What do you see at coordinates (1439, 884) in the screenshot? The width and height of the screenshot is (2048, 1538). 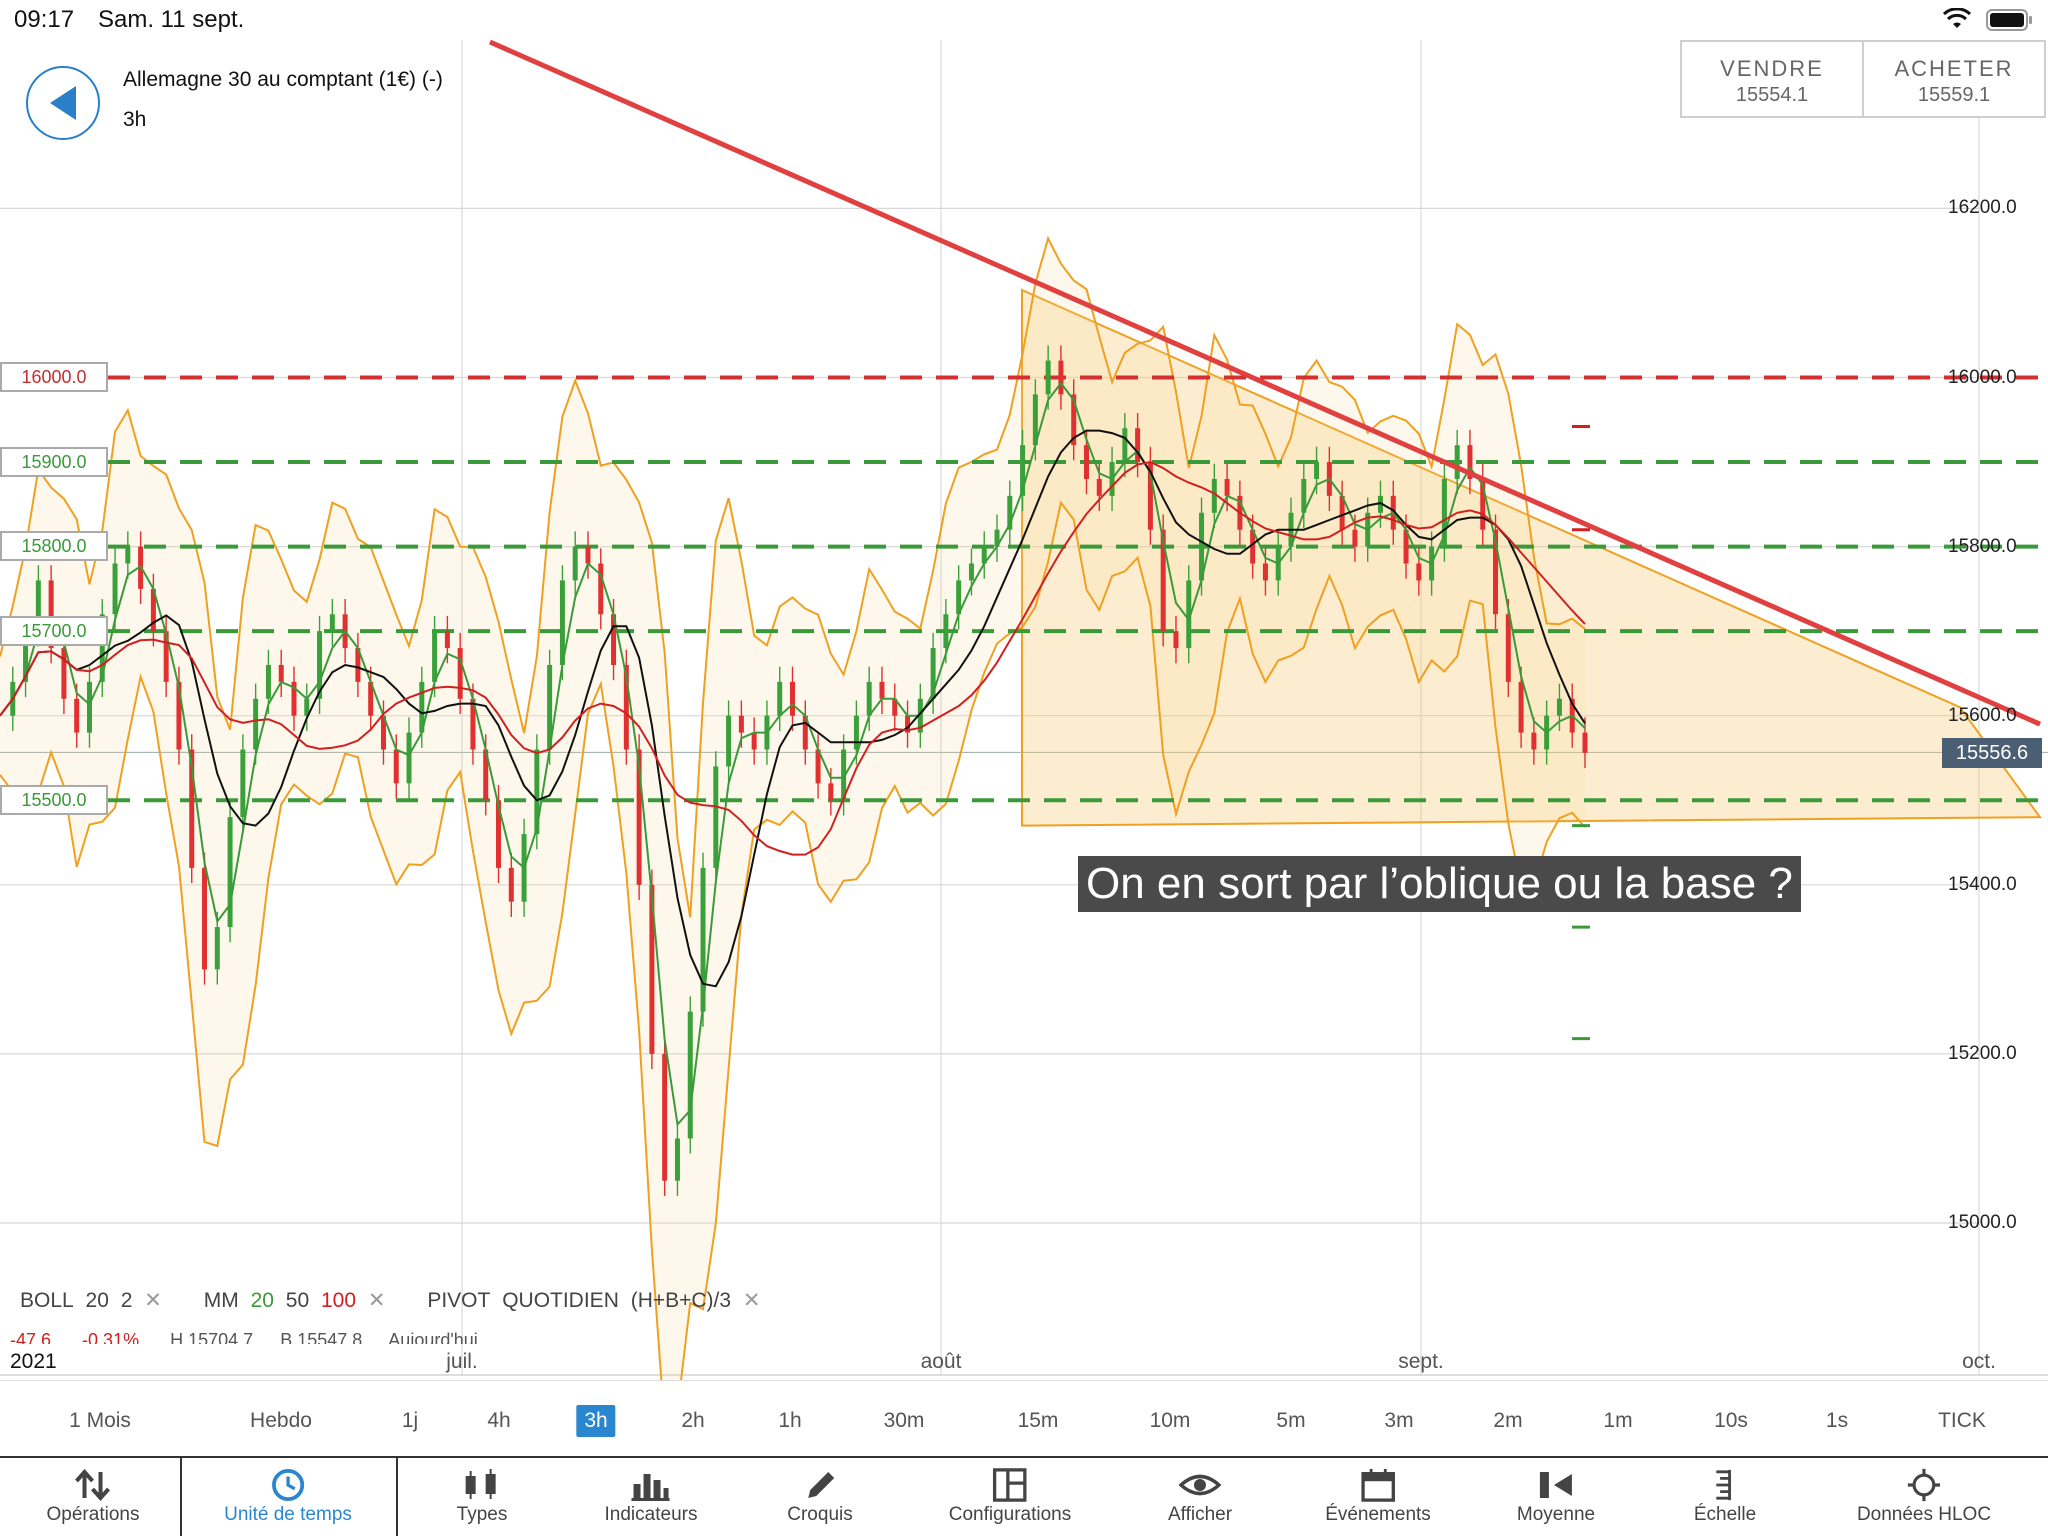 I see `annotation-text: On en sort par l’oblique ou la base ?` at bounding box center [1439, 884].